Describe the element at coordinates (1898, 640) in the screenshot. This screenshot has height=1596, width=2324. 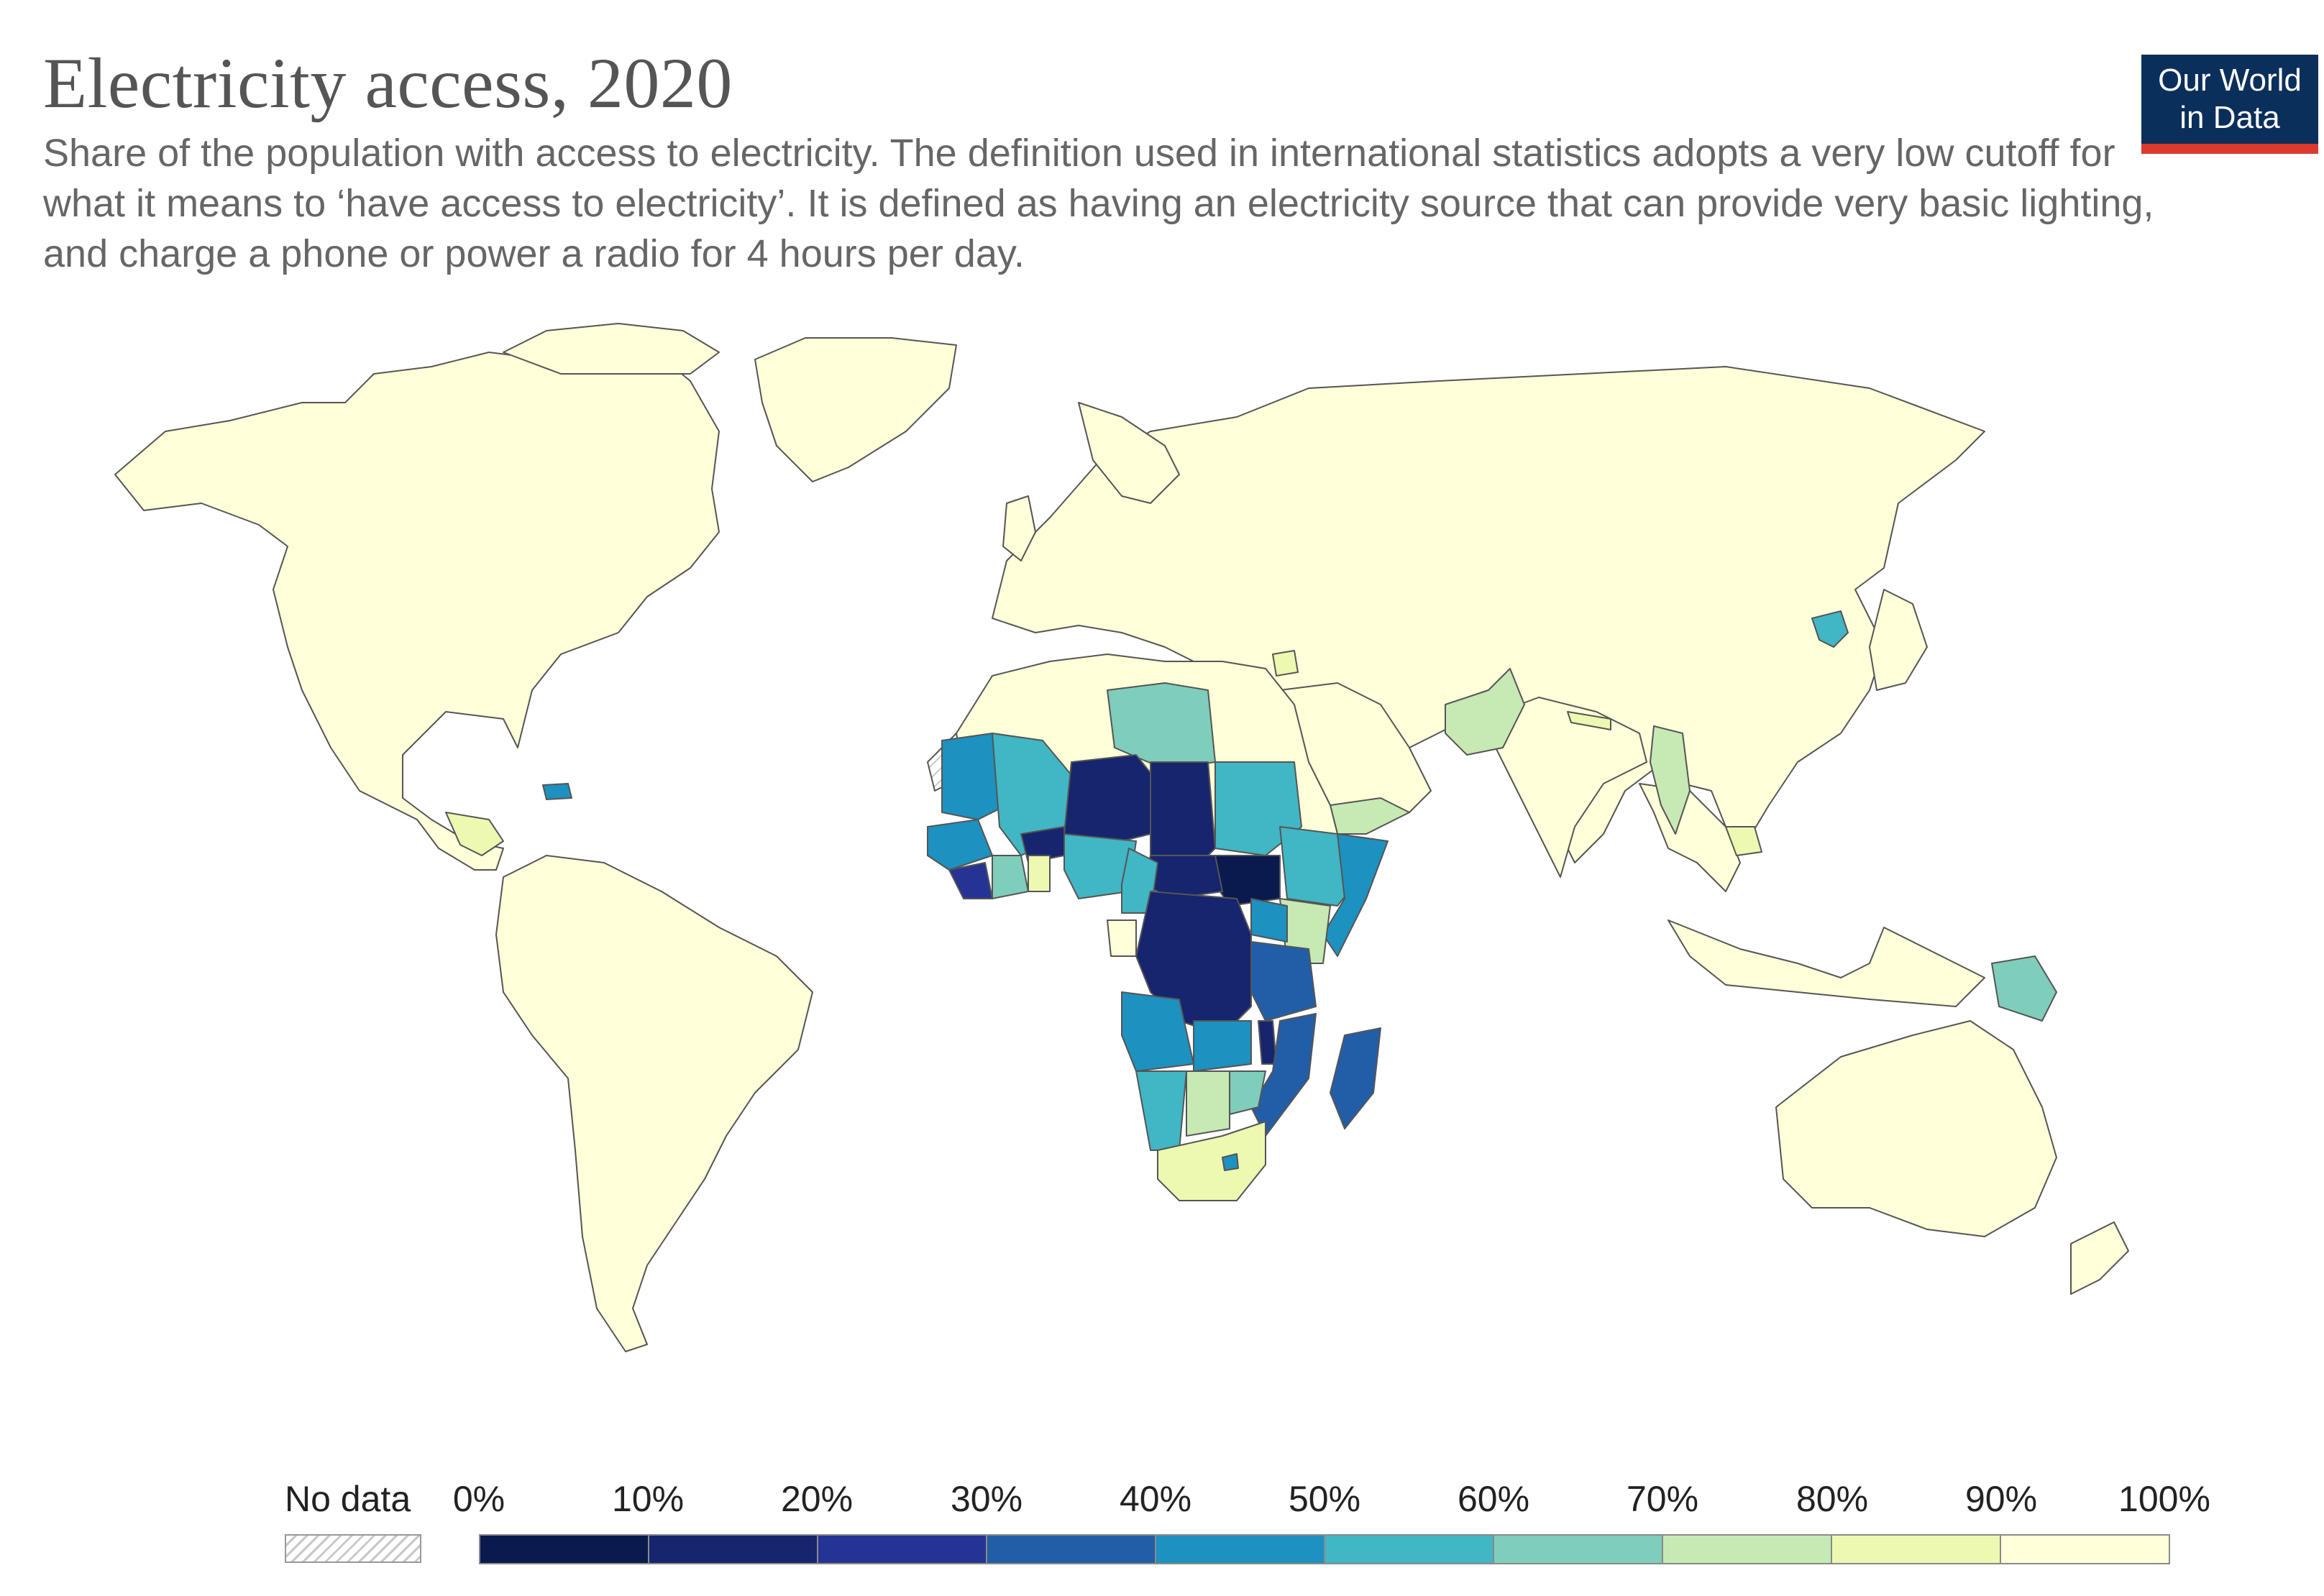
I see `region-japan` at that location.